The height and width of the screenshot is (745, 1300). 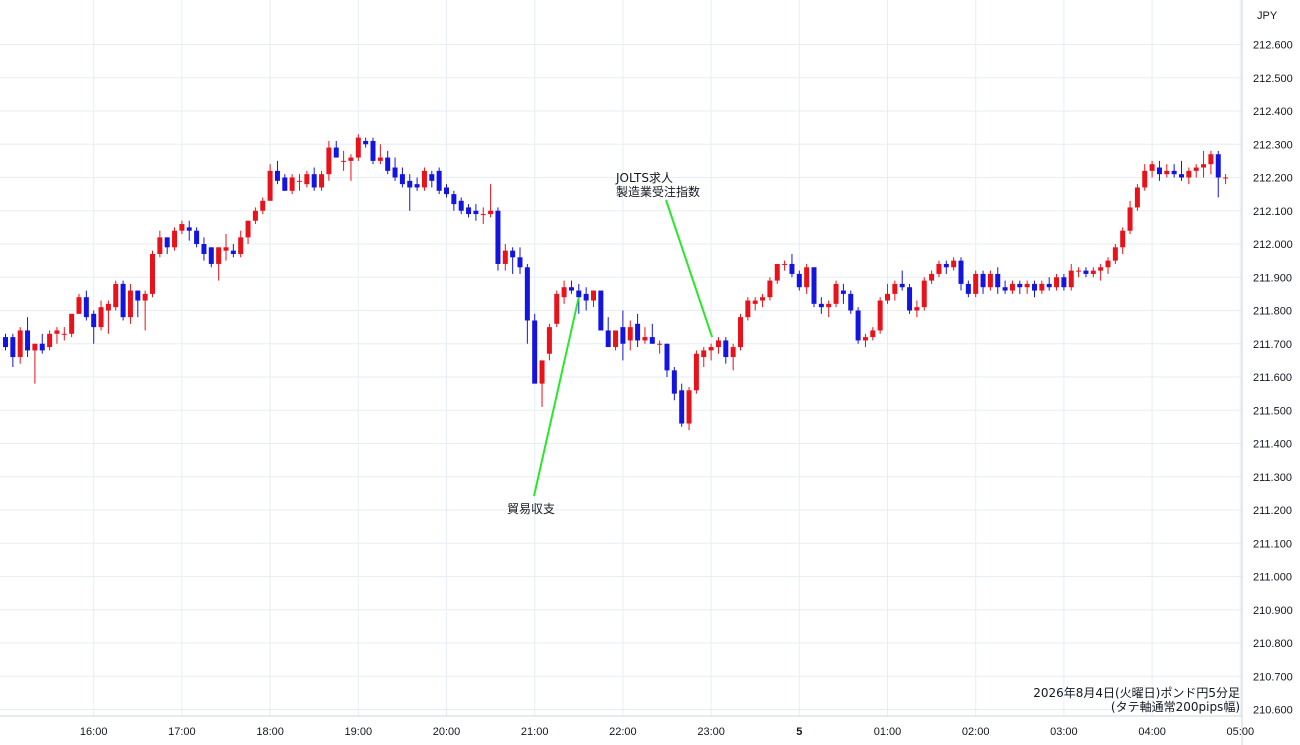 I want to click on price-tick-label: 211.600, so click(x=1272, y=378).